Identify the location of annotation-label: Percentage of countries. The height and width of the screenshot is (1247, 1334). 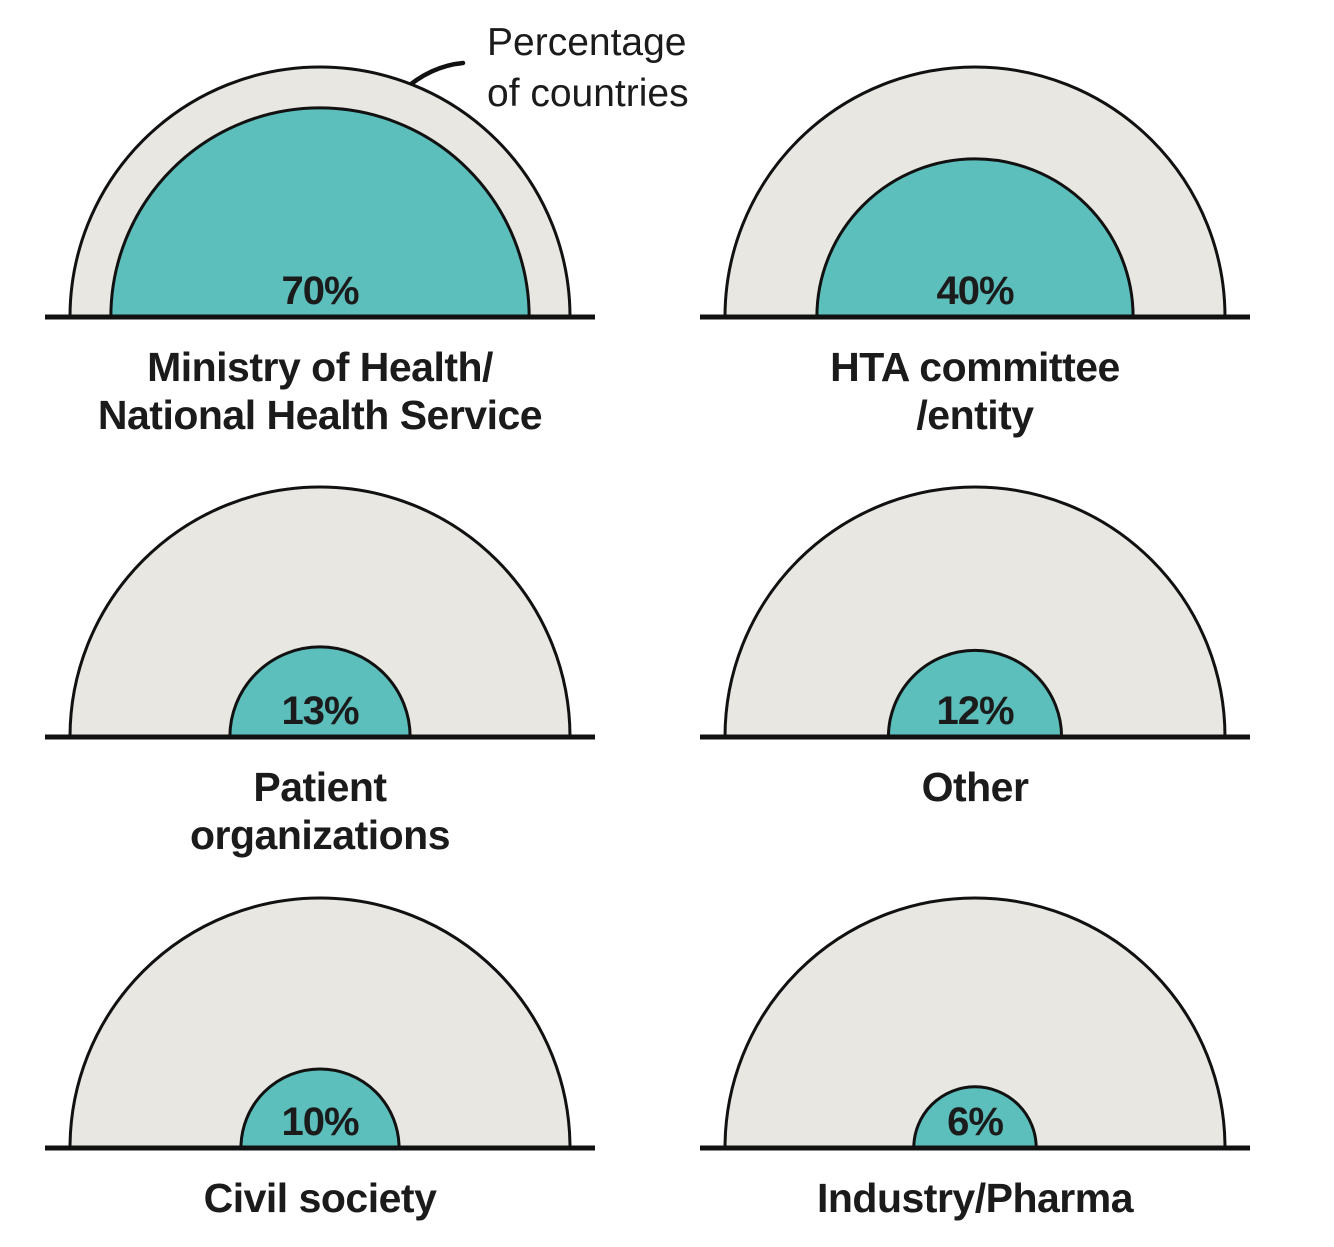
(588, 68).